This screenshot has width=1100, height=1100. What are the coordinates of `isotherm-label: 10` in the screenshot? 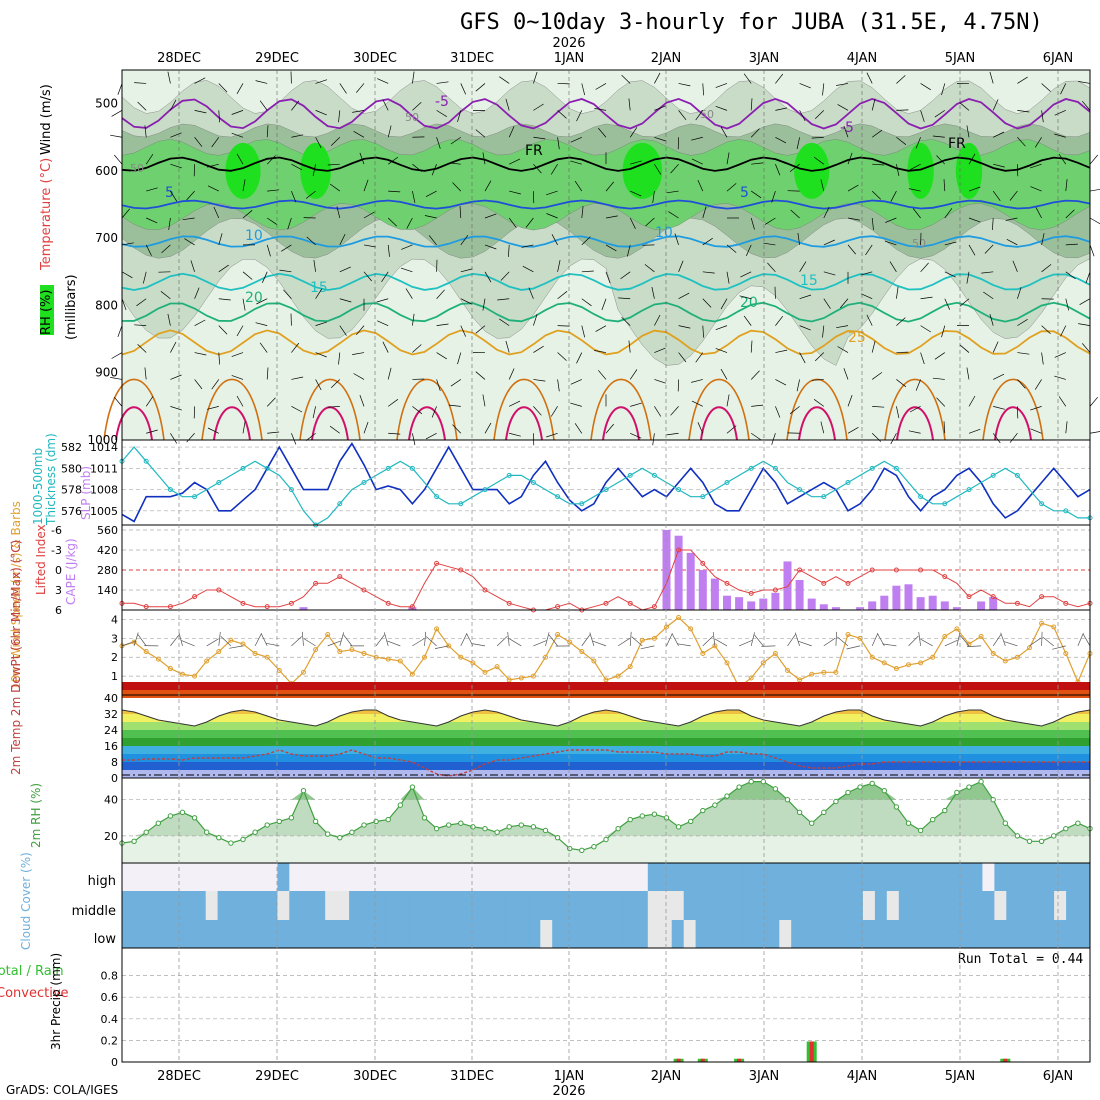 It's located at (664, 233).